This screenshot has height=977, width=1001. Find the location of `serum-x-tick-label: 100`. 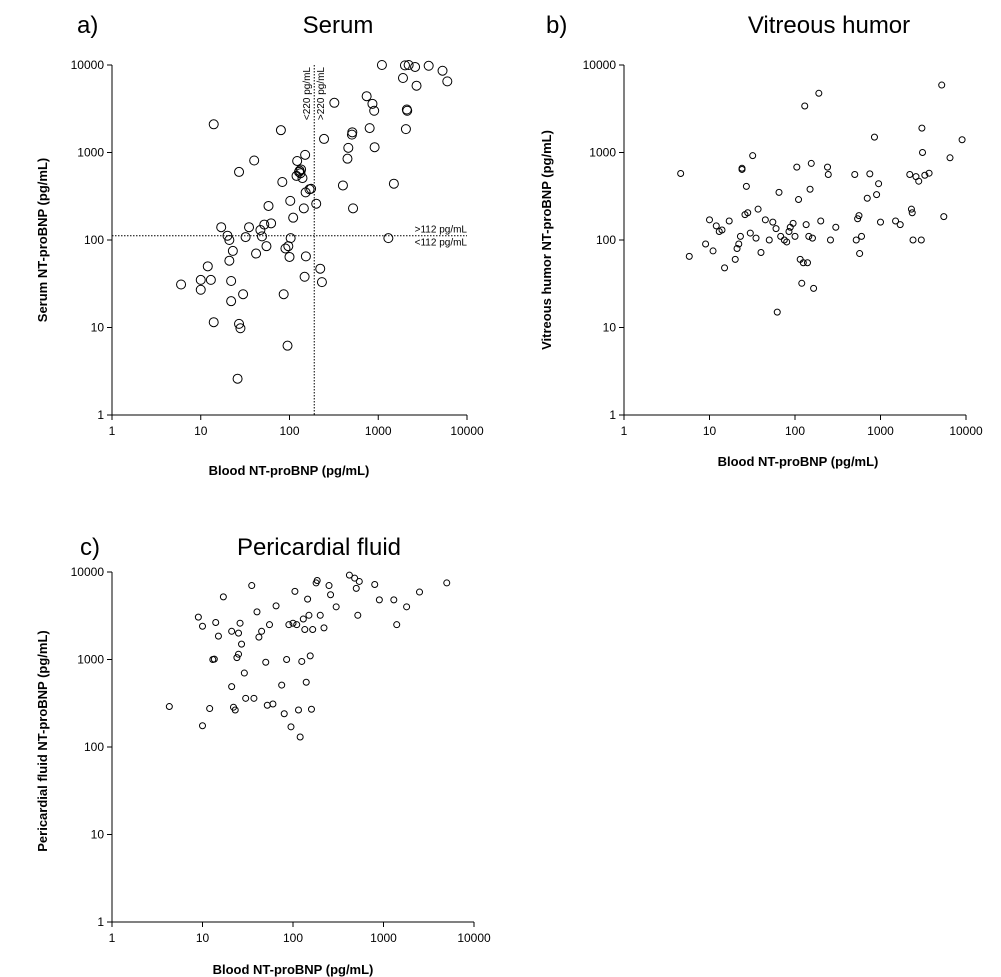

serum-x-tick-label: 100 is located at coordinates (289, 431).